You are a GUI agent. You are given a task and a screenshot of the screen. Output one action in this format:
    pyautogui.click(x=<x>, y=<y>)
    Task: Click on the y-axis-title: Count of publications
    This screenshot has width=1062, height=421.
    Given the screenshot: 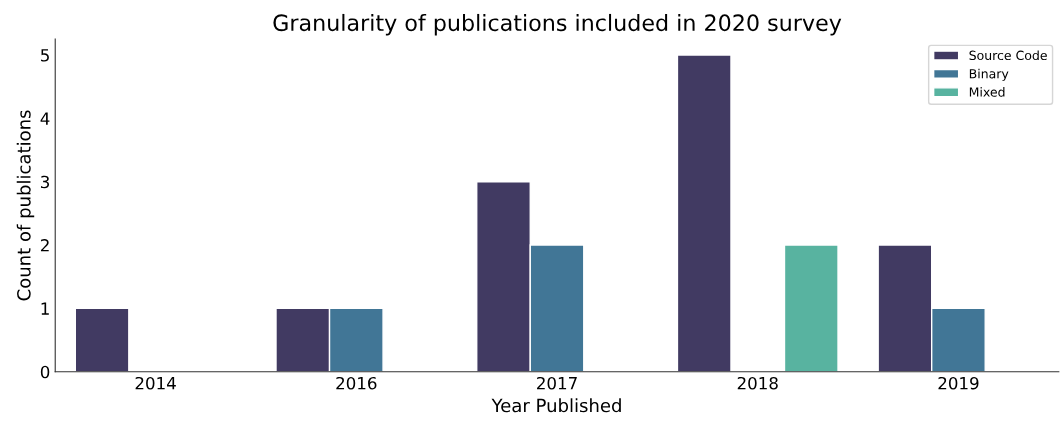 What is the action you would take?
    pyautogui.click(x=25, y=205)
    